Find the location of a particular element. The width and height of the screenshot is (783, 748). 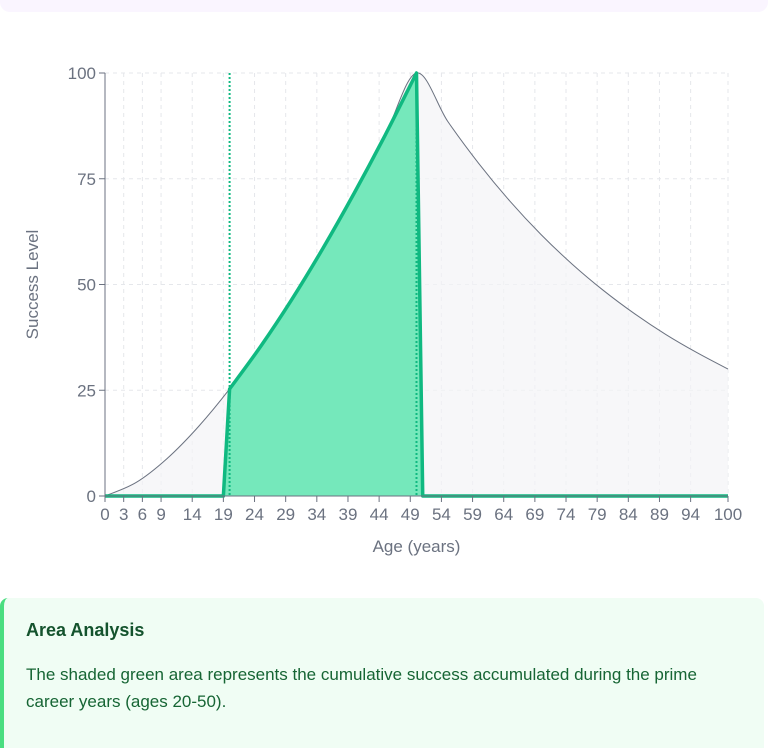

x-tick-label: 29 is located at coordinates (285, 514).